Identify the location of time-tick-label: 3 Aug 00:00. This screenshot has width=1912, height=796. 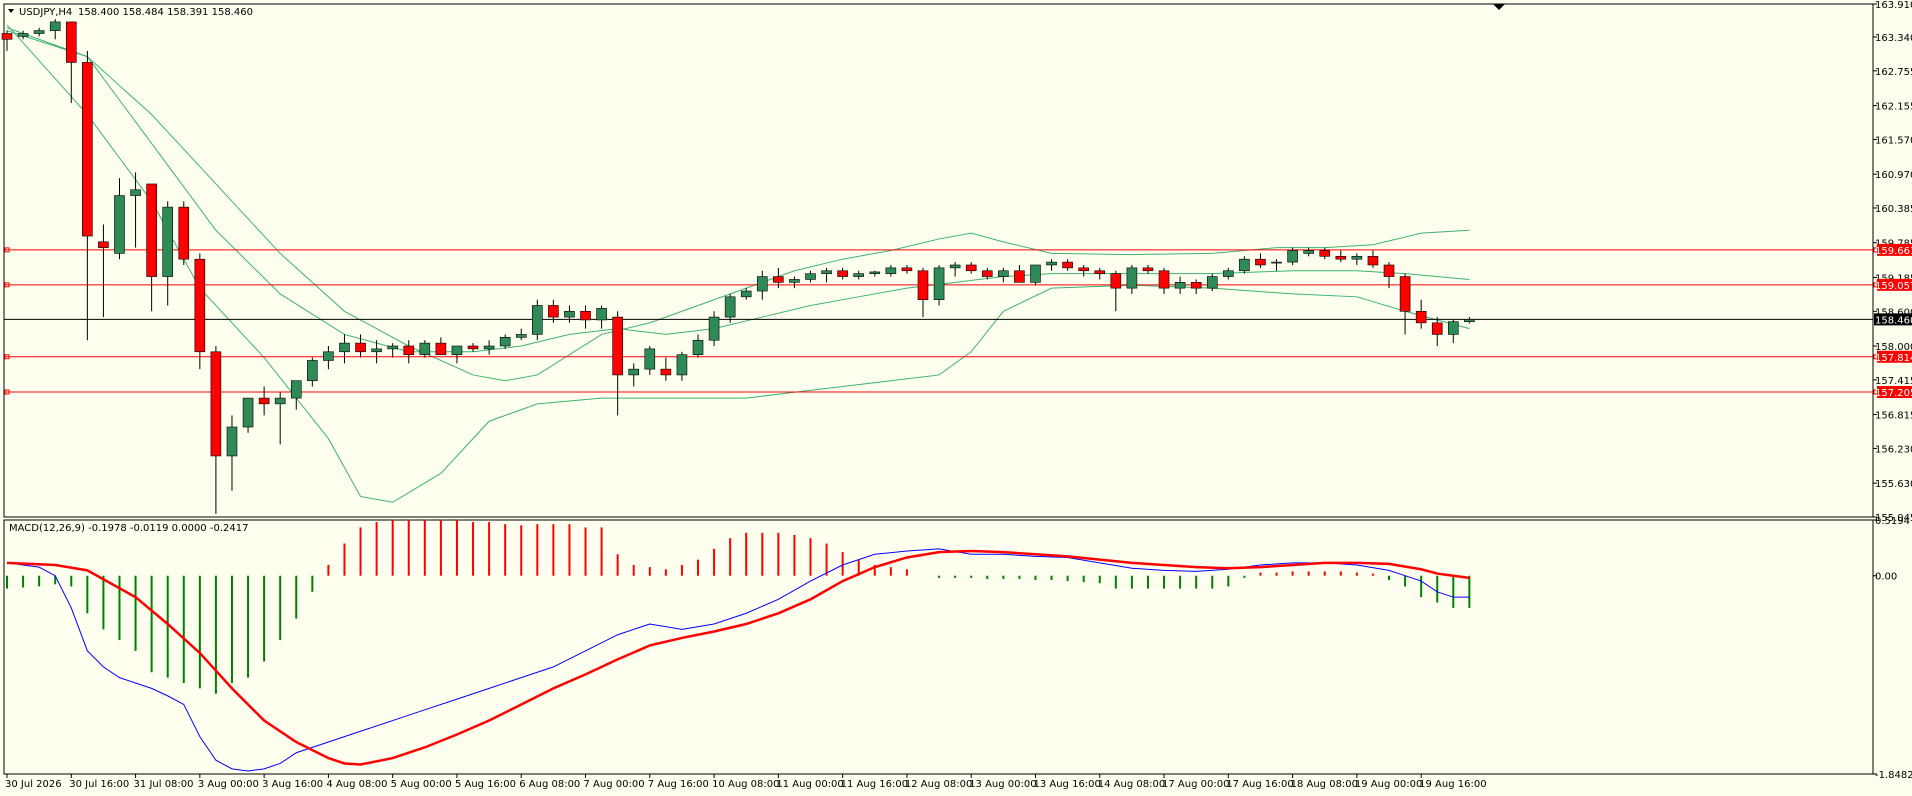
(228, 784).